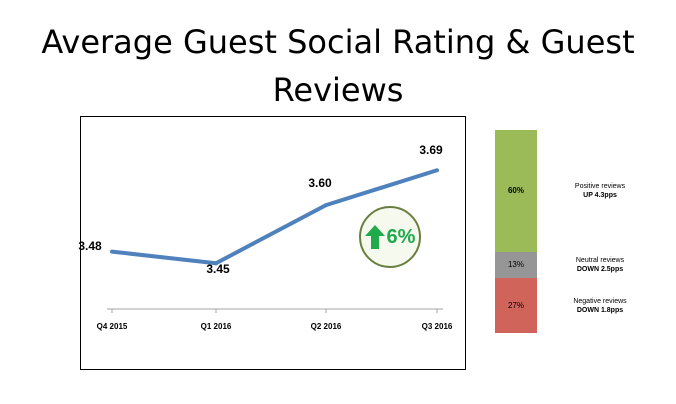 The height and width of the screenshot is (404, 676). What do you see at coordinates (516, 191) in the screenshot?
I see `positive-segment: 60%` at bounding box center [516, 191].